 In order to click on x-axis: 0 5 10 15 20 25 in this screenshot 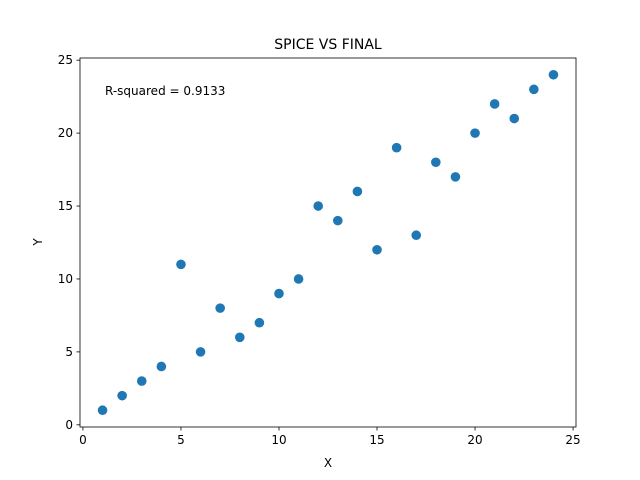, I will do `click(330, 437)`.